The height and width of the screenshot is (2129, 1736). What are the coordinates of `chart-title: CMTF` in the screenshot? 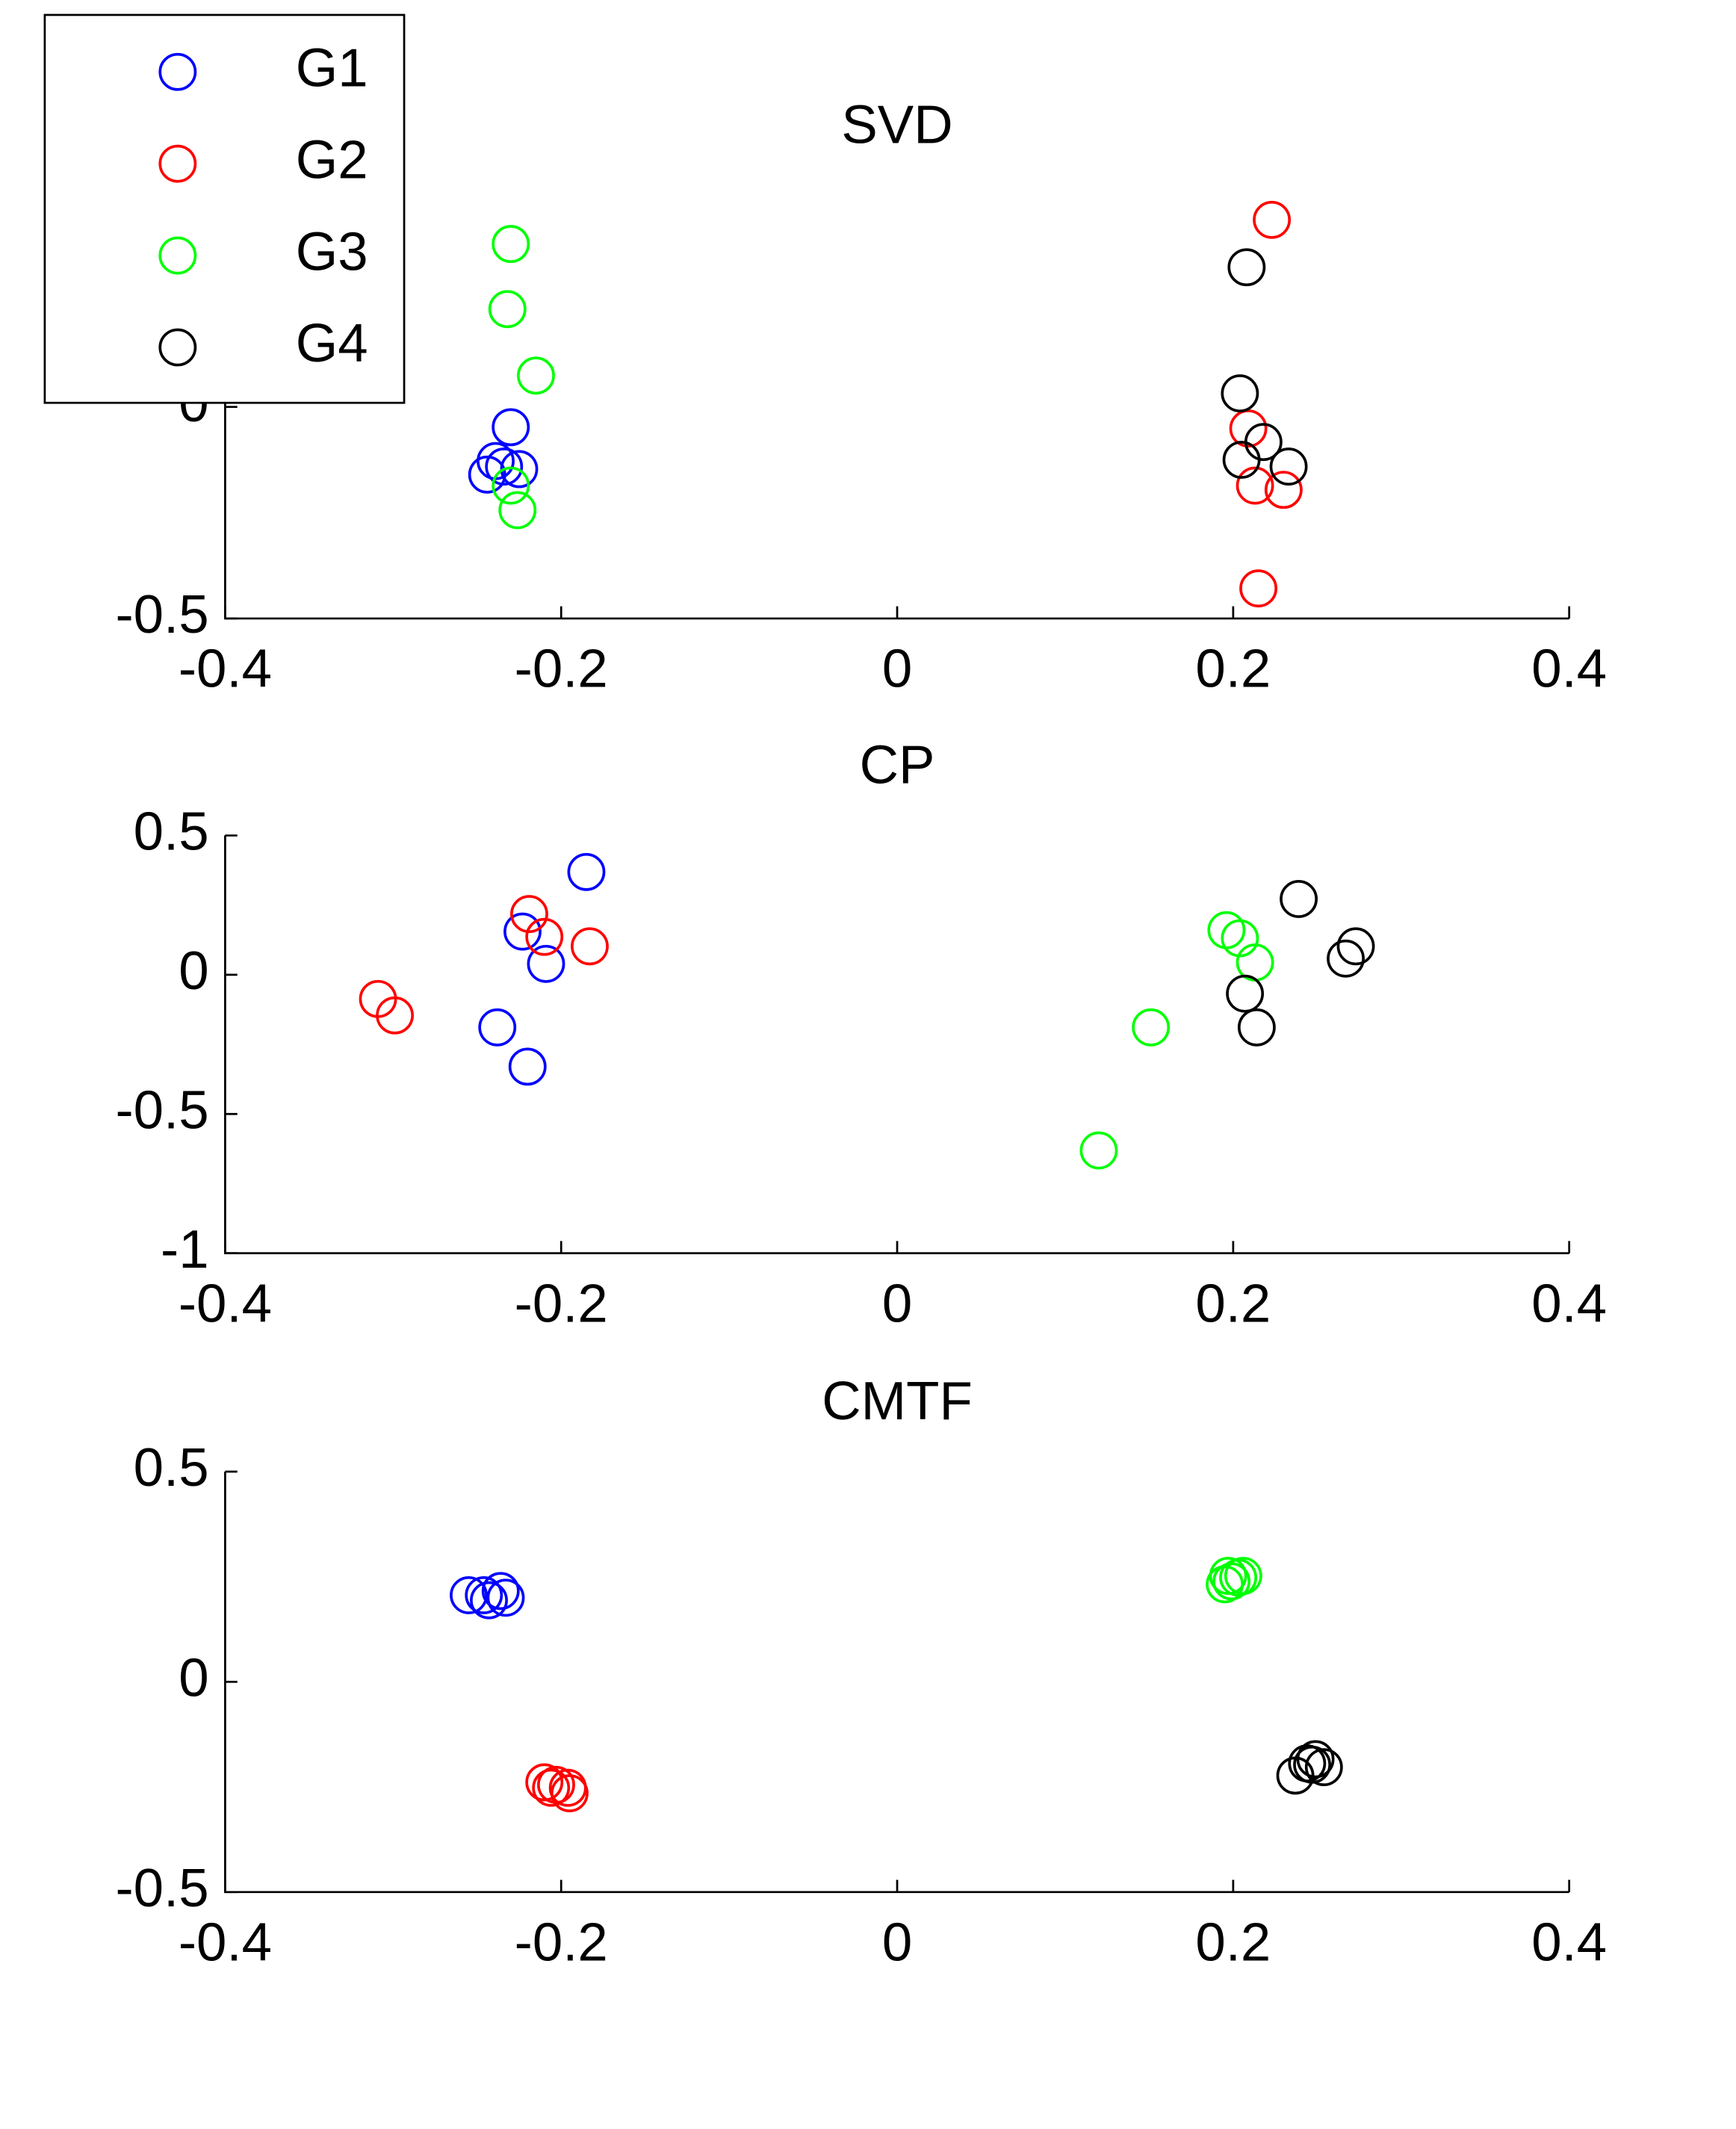 It's located at (897, 1401).